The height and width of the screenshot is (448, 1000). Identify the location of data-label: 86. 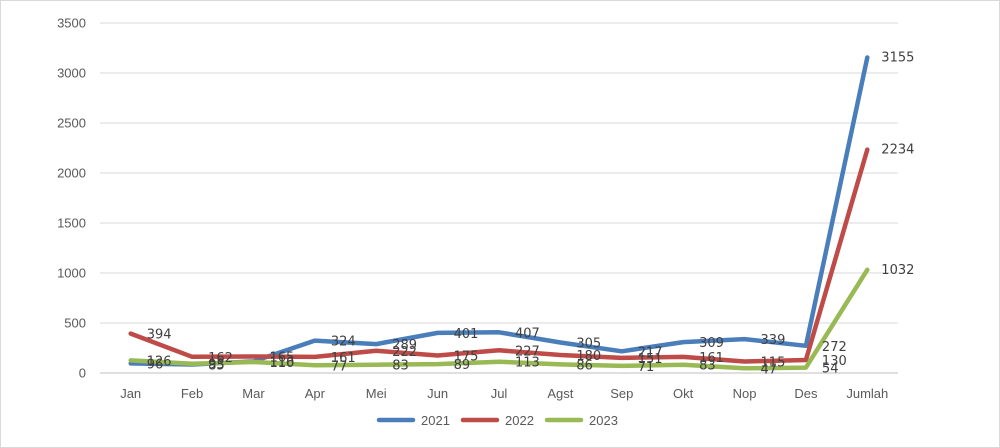
(584, 365).